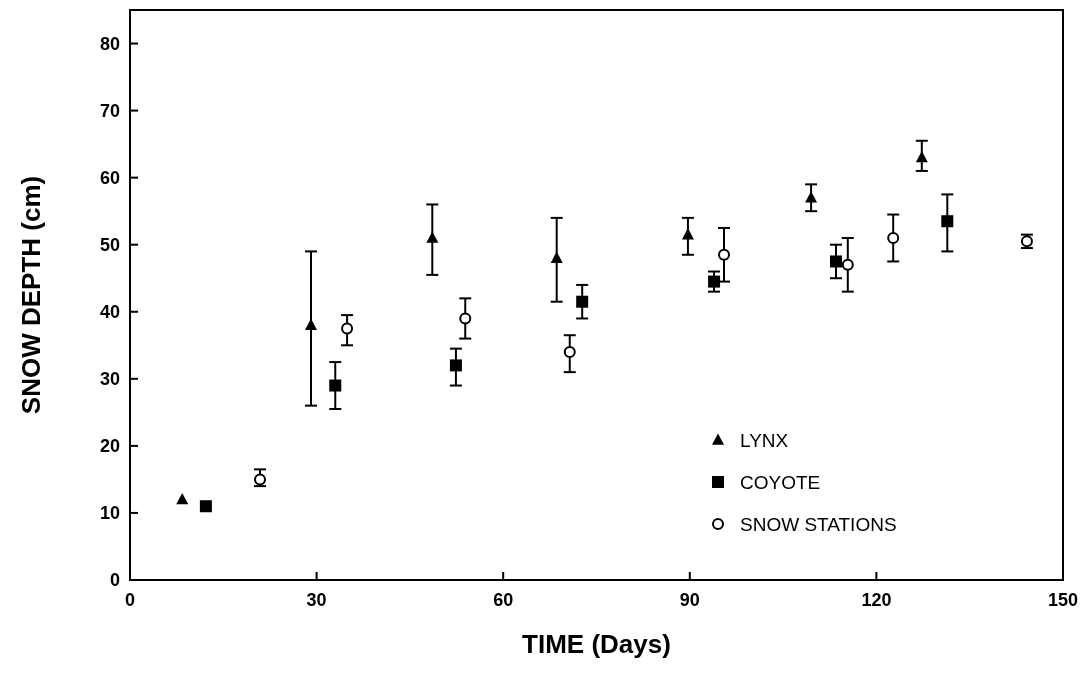 The width and height of the screenshot is (1091, 685). What do you see at coordinates (109, 445) in the screenshot?
I see `y-tick-label: 20` at bounding box center [109, 445].